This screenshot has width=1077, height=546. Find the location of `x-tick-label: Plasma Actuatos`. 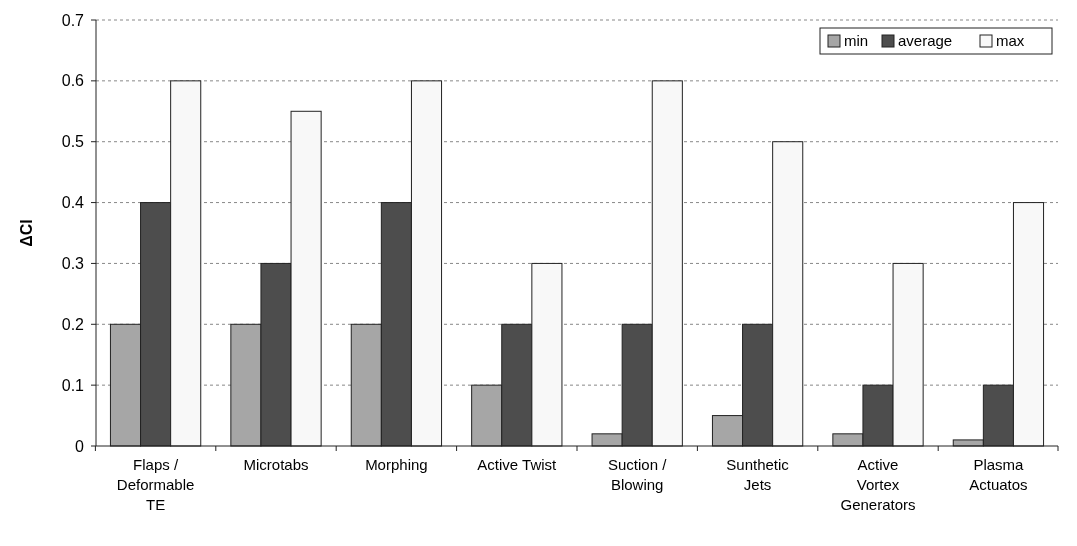

x-tick-label: Plasma Actuatos is located at coordinates (998, 474).